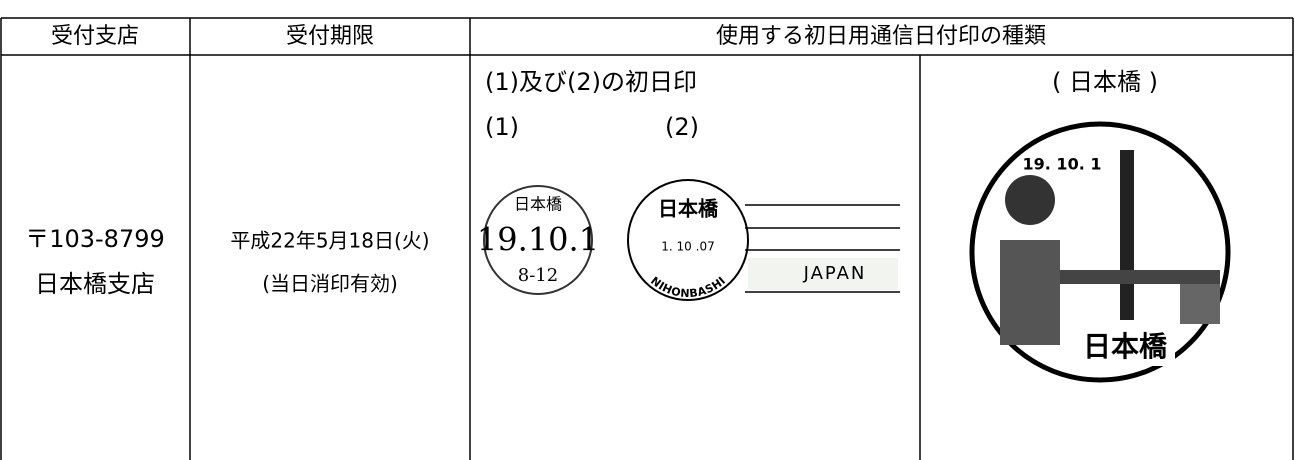 This screenshot has height=460, width=1295. What do you see at coordinates (538, 275) in the screenshot?
I see `stamp-text: 8-12` at bounding box center [538, 275].